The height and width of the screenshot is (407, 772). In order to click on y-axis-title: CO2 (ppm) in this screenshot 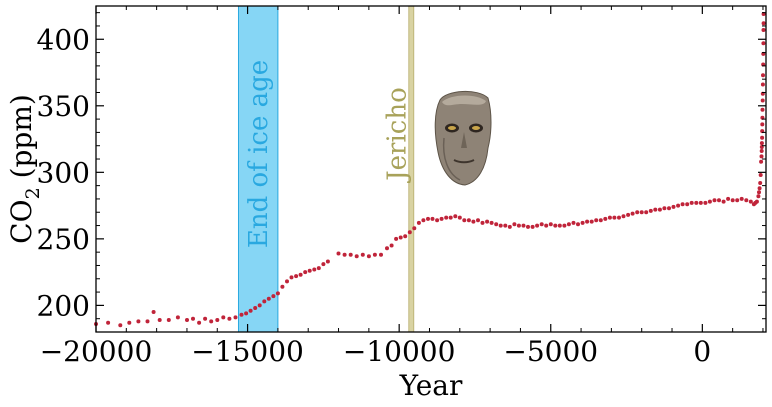, I will do `click(24, 169)`.